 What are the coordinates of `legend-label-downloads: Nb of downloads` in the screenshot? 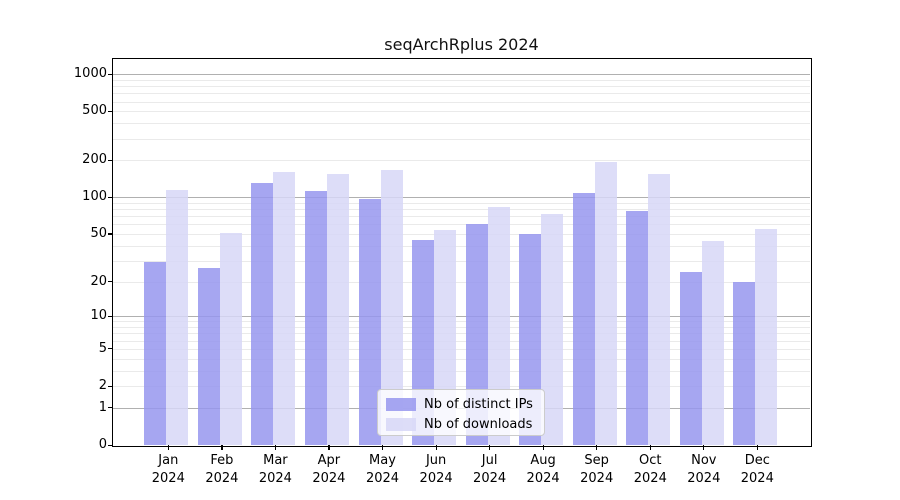 It's located at (478, 424).